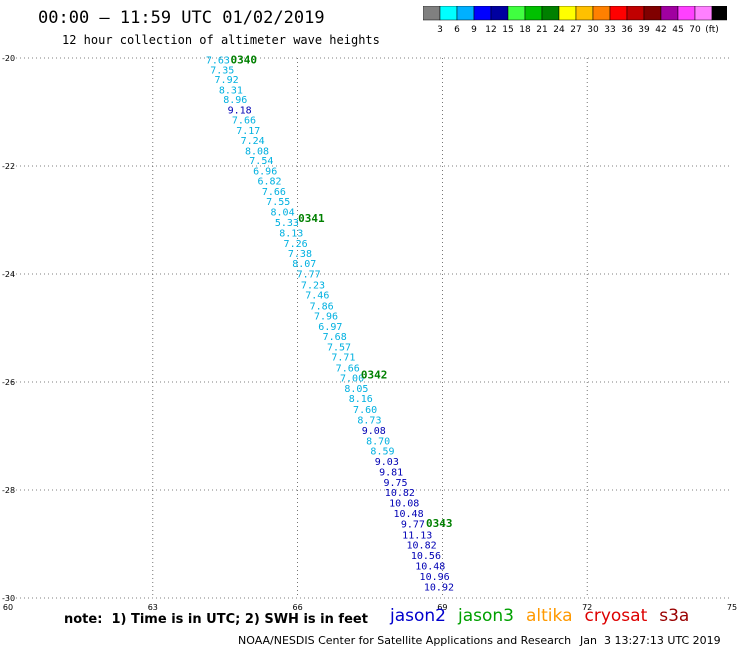 The image size is (740, 650). Describe the element at coordinates (609, 30) in the screenshot. I see `legend-label: 33` at that location.